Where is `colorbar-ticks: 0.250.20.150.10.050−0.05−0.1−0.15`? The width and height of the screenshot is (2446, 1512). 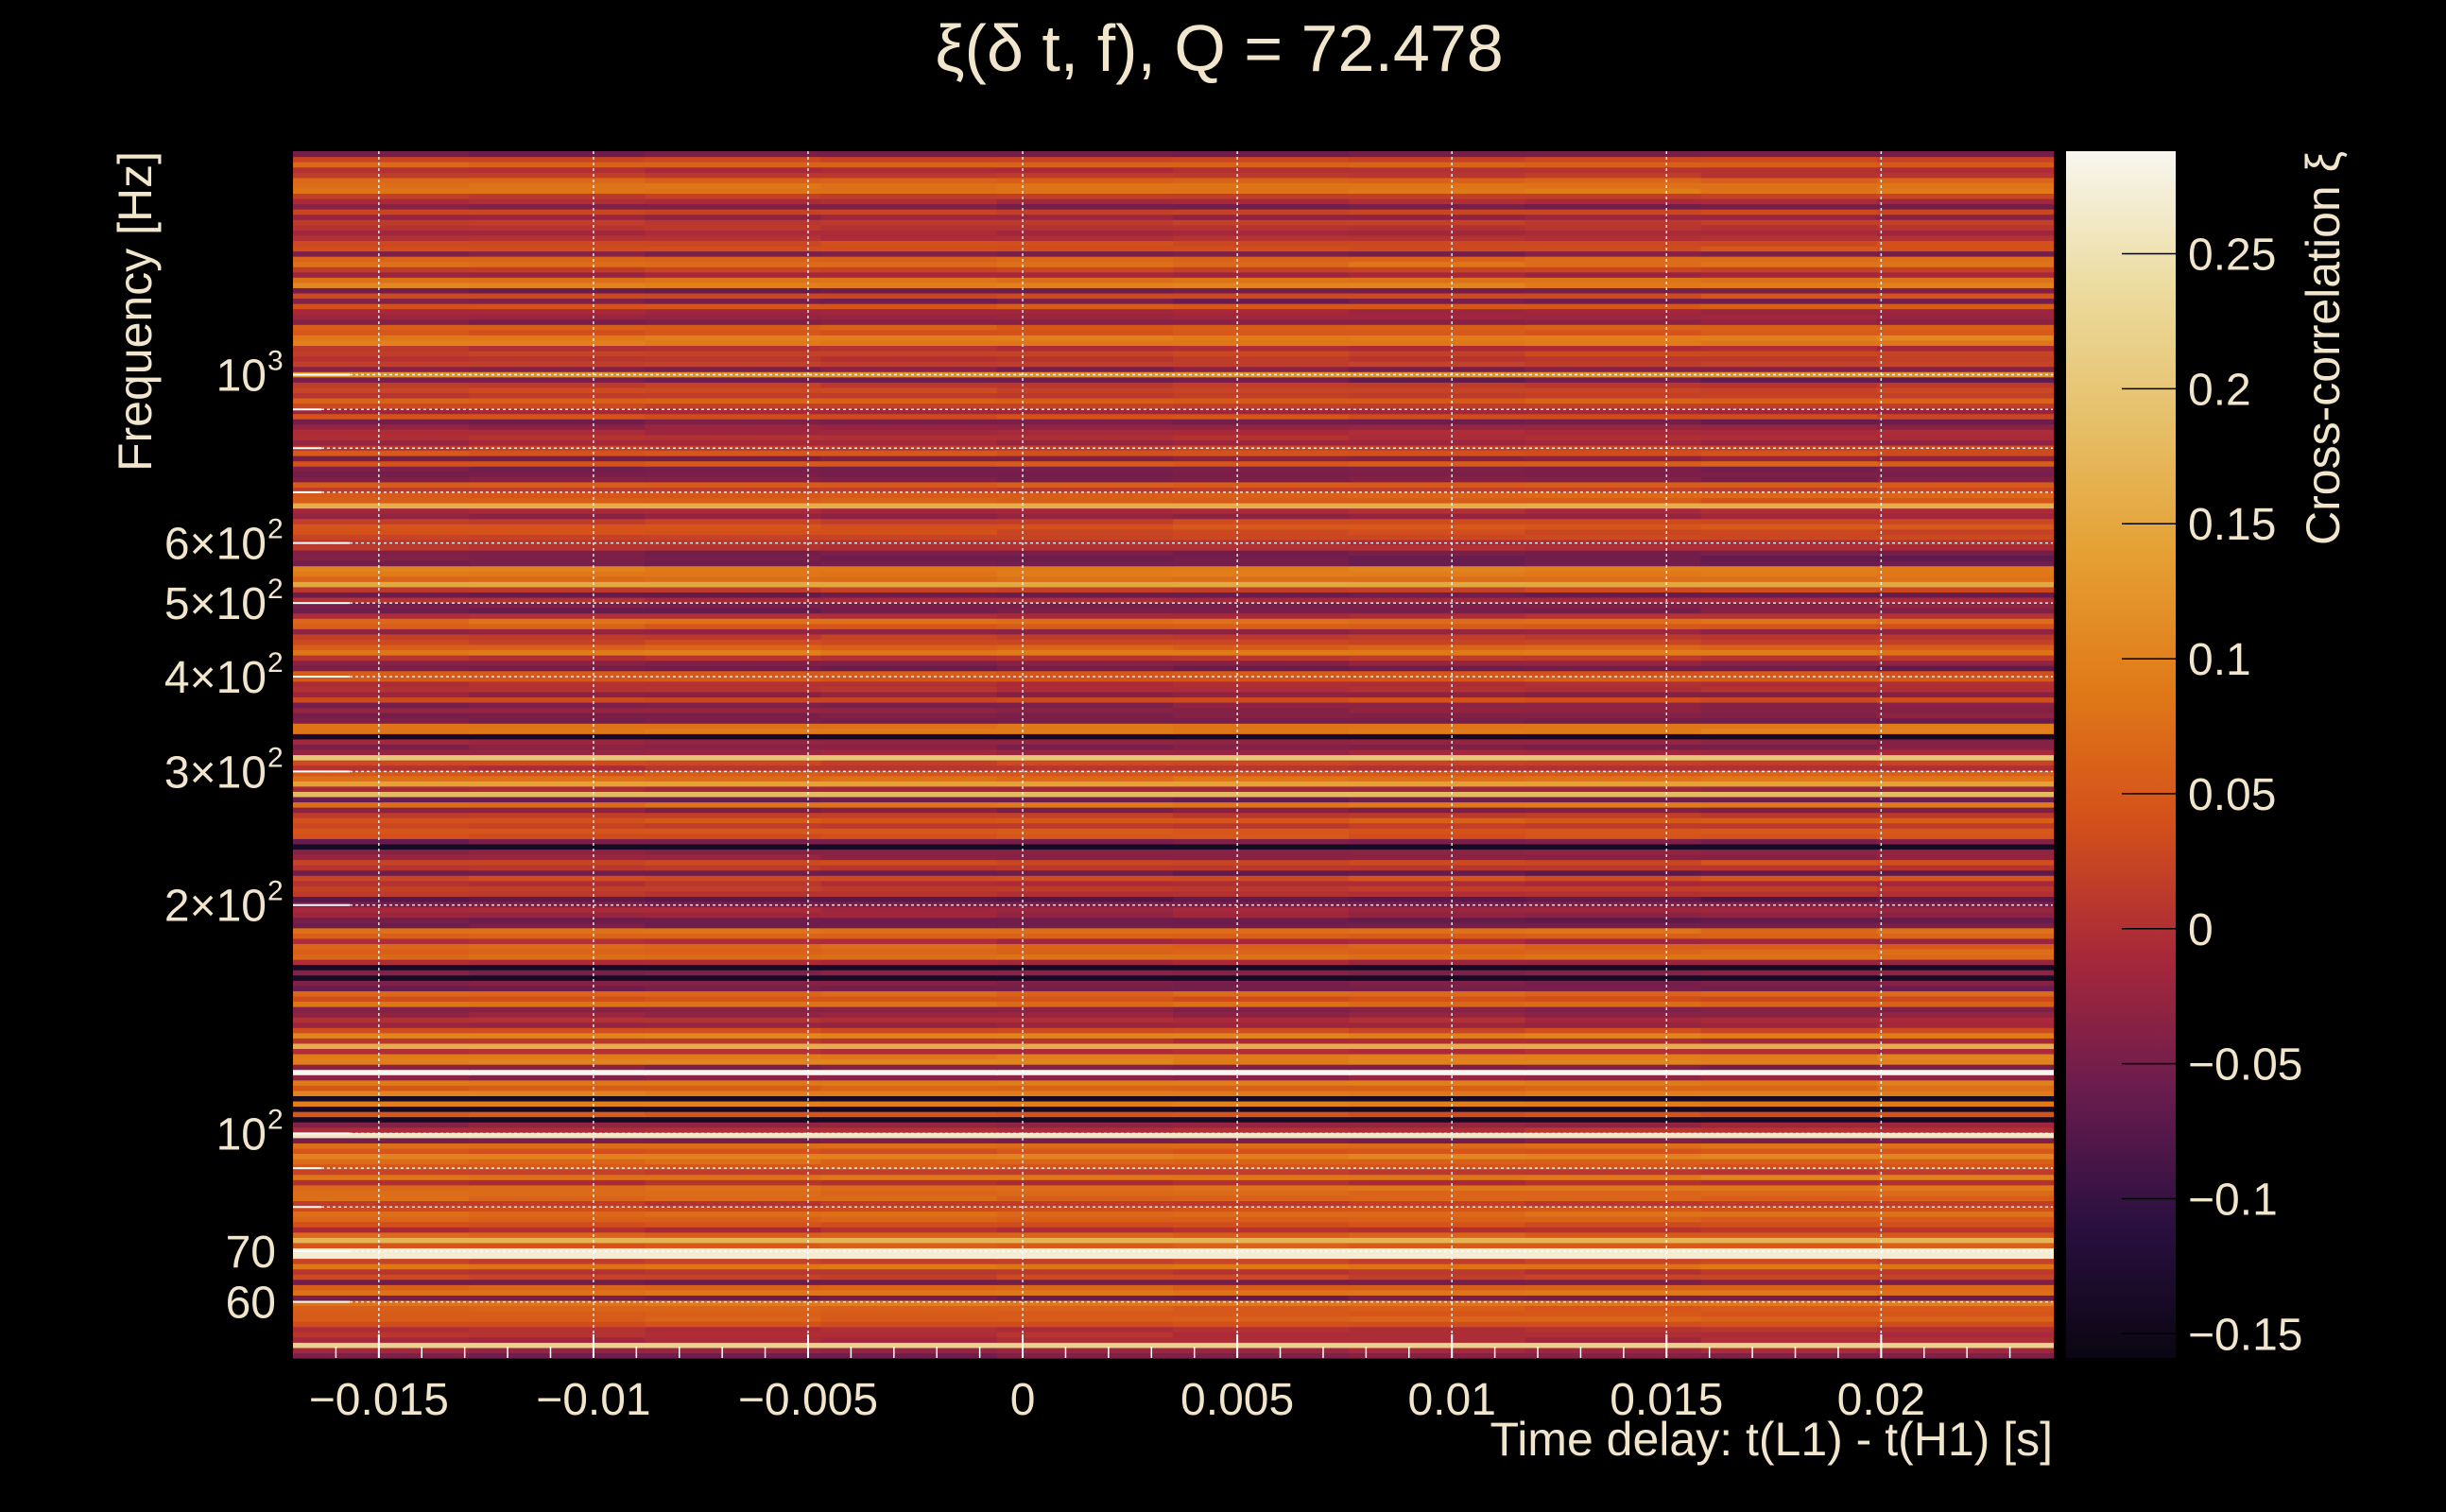
colorbar-ticks: 0.250.20.150.10.050−0.05−0.1−0.15 is located at coordinates (2212, 795).